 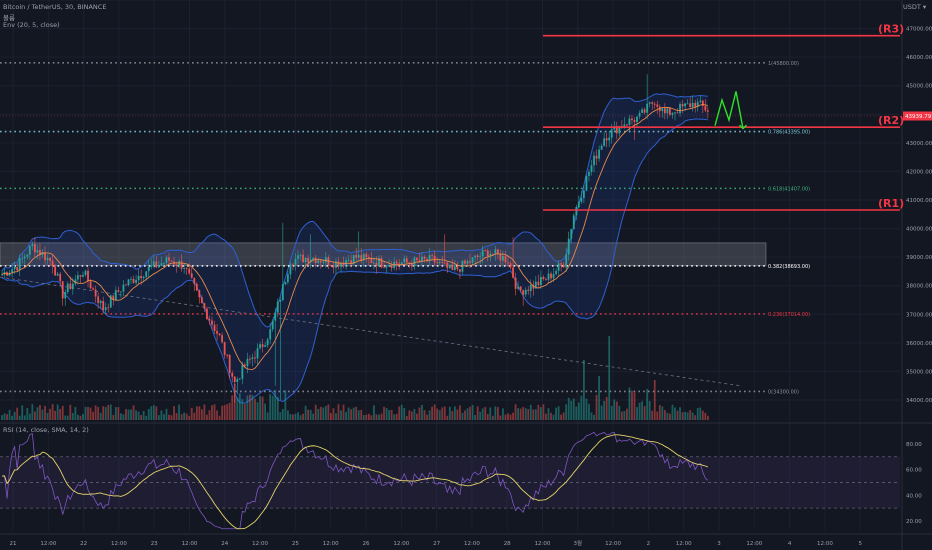 What do you see at coordinates (915, 7) in the screenshot?
I see `currency-label: USDT ▾` at bounding box center [915, 7].